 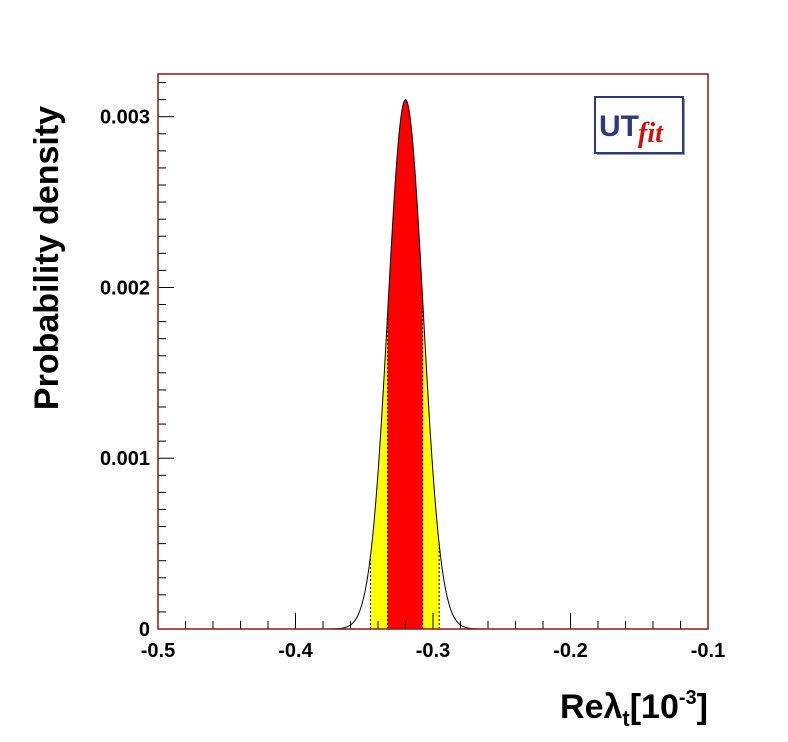 I want to click on x-tick-label: -0.1, so click(x=708, y=651).